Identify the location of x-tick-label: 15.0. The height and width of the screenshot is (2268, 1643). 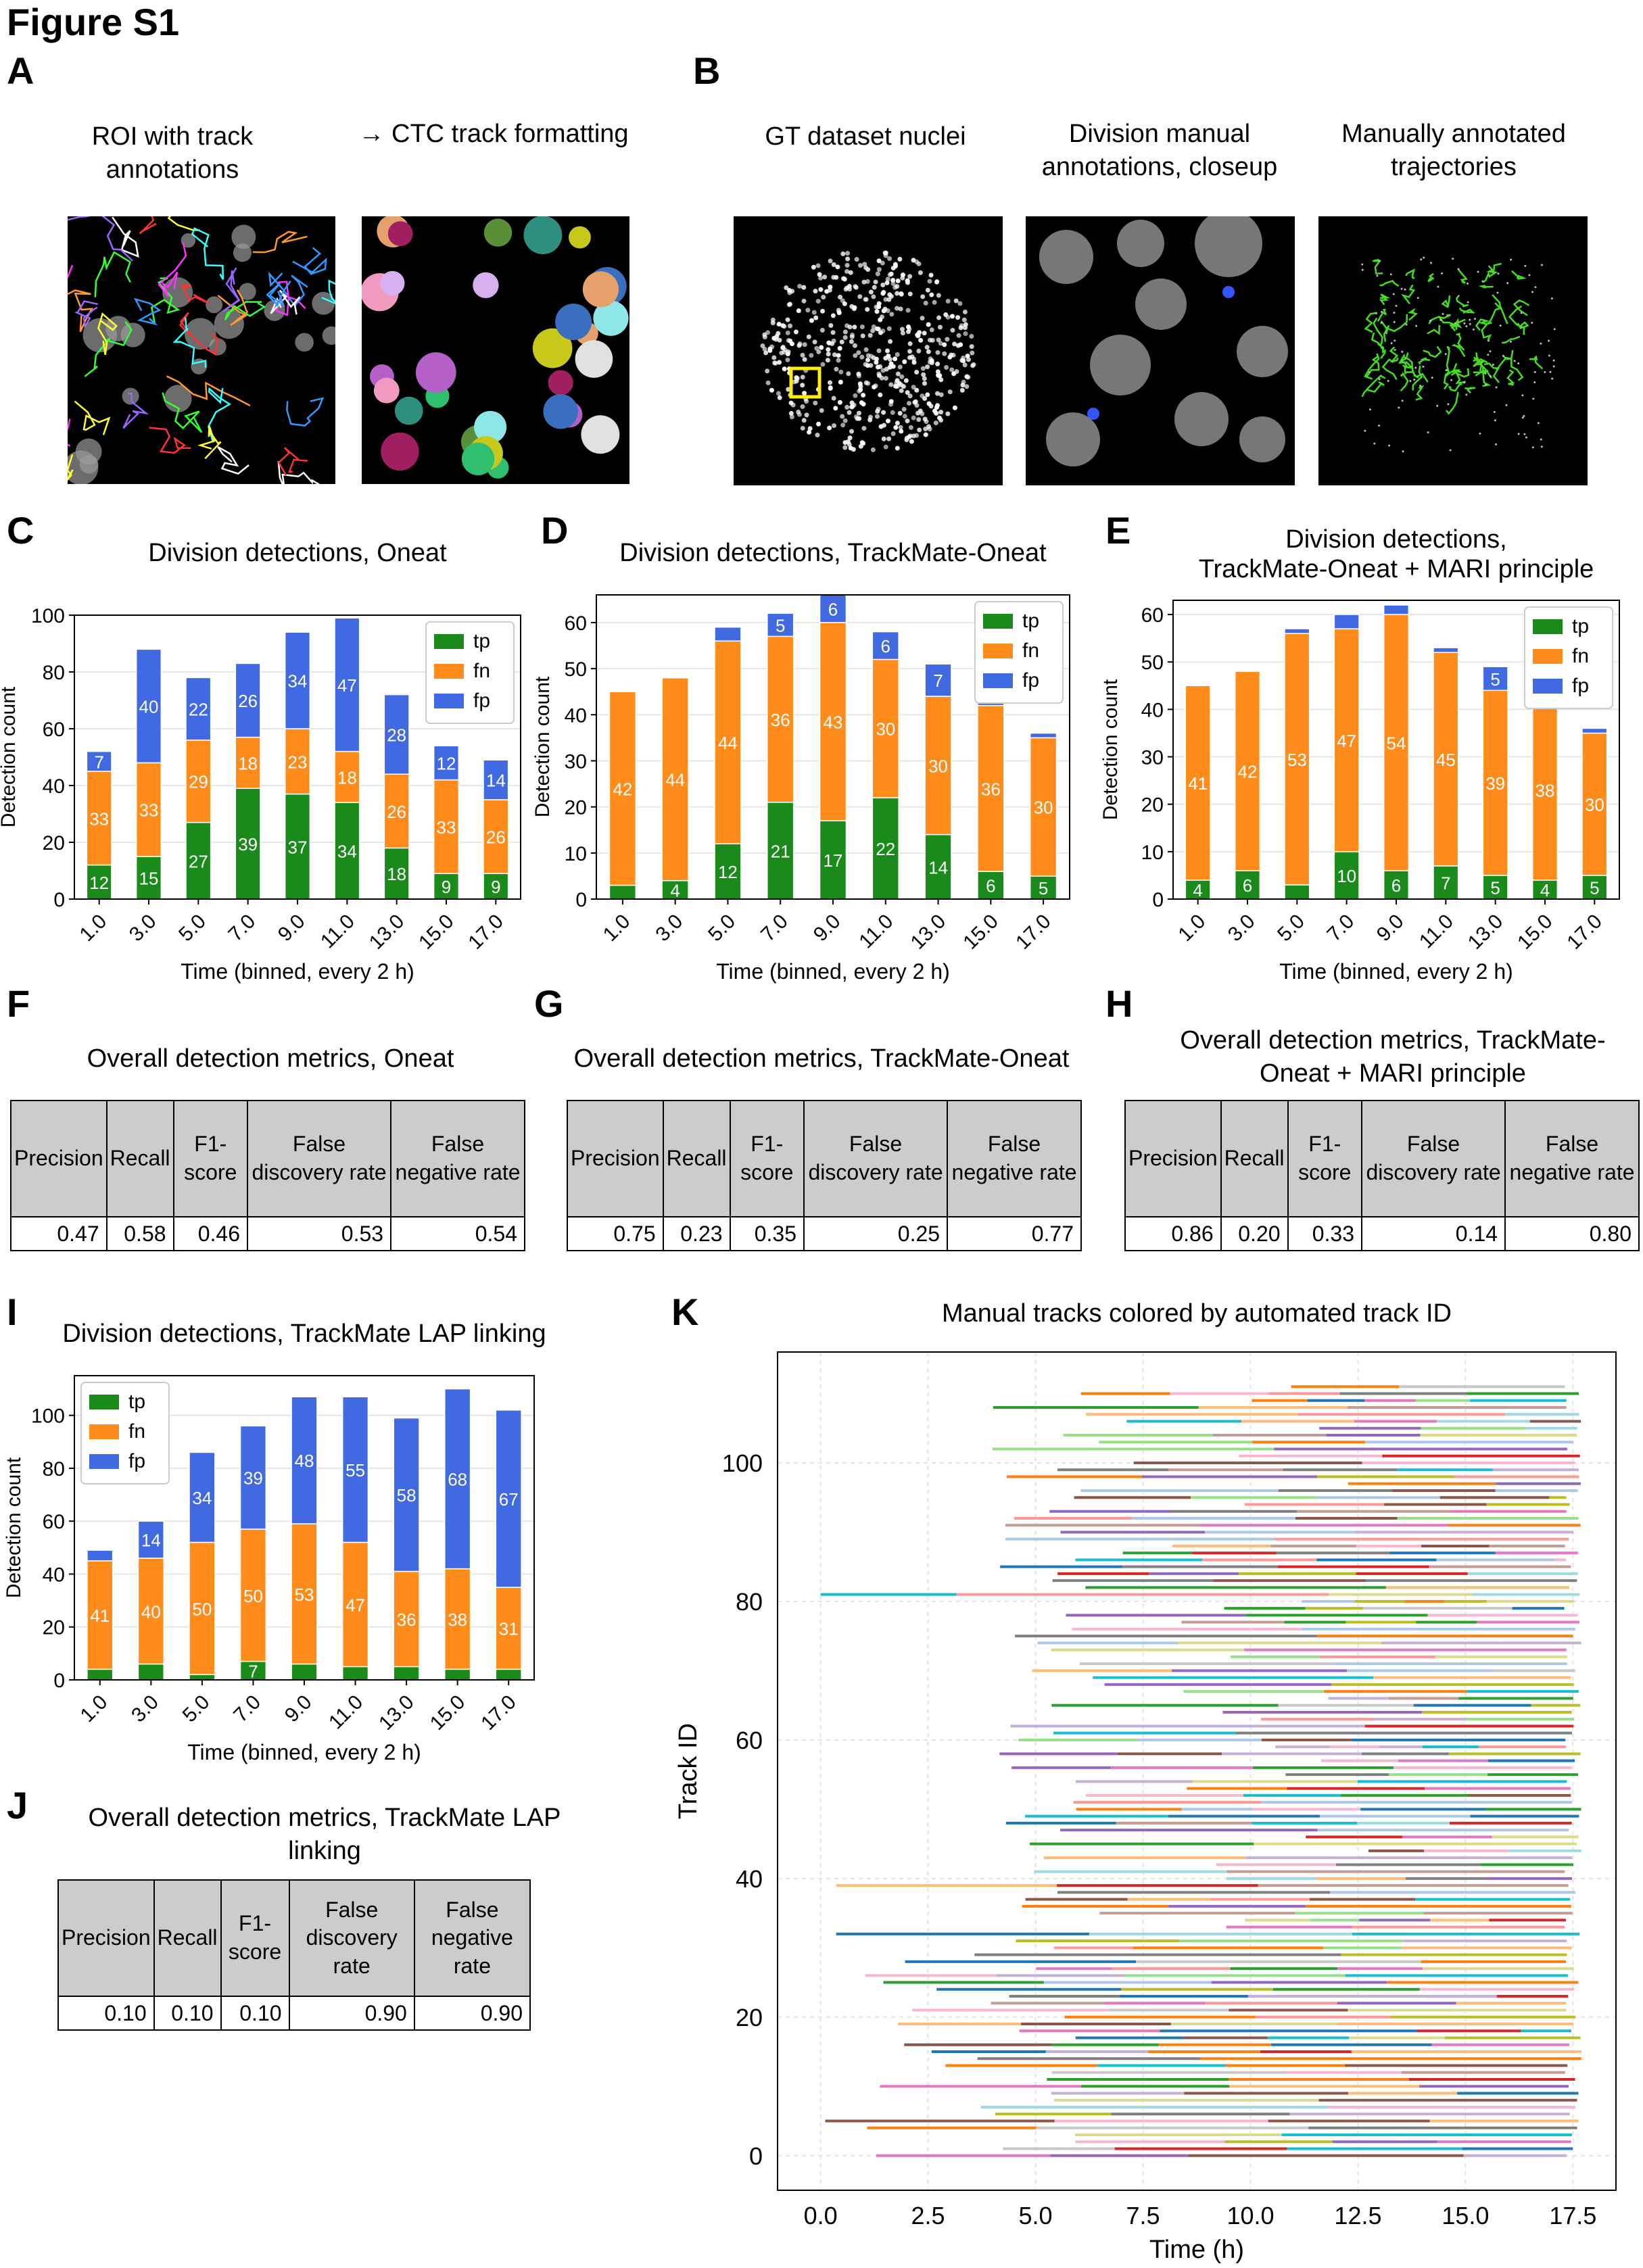
(1535, 932).